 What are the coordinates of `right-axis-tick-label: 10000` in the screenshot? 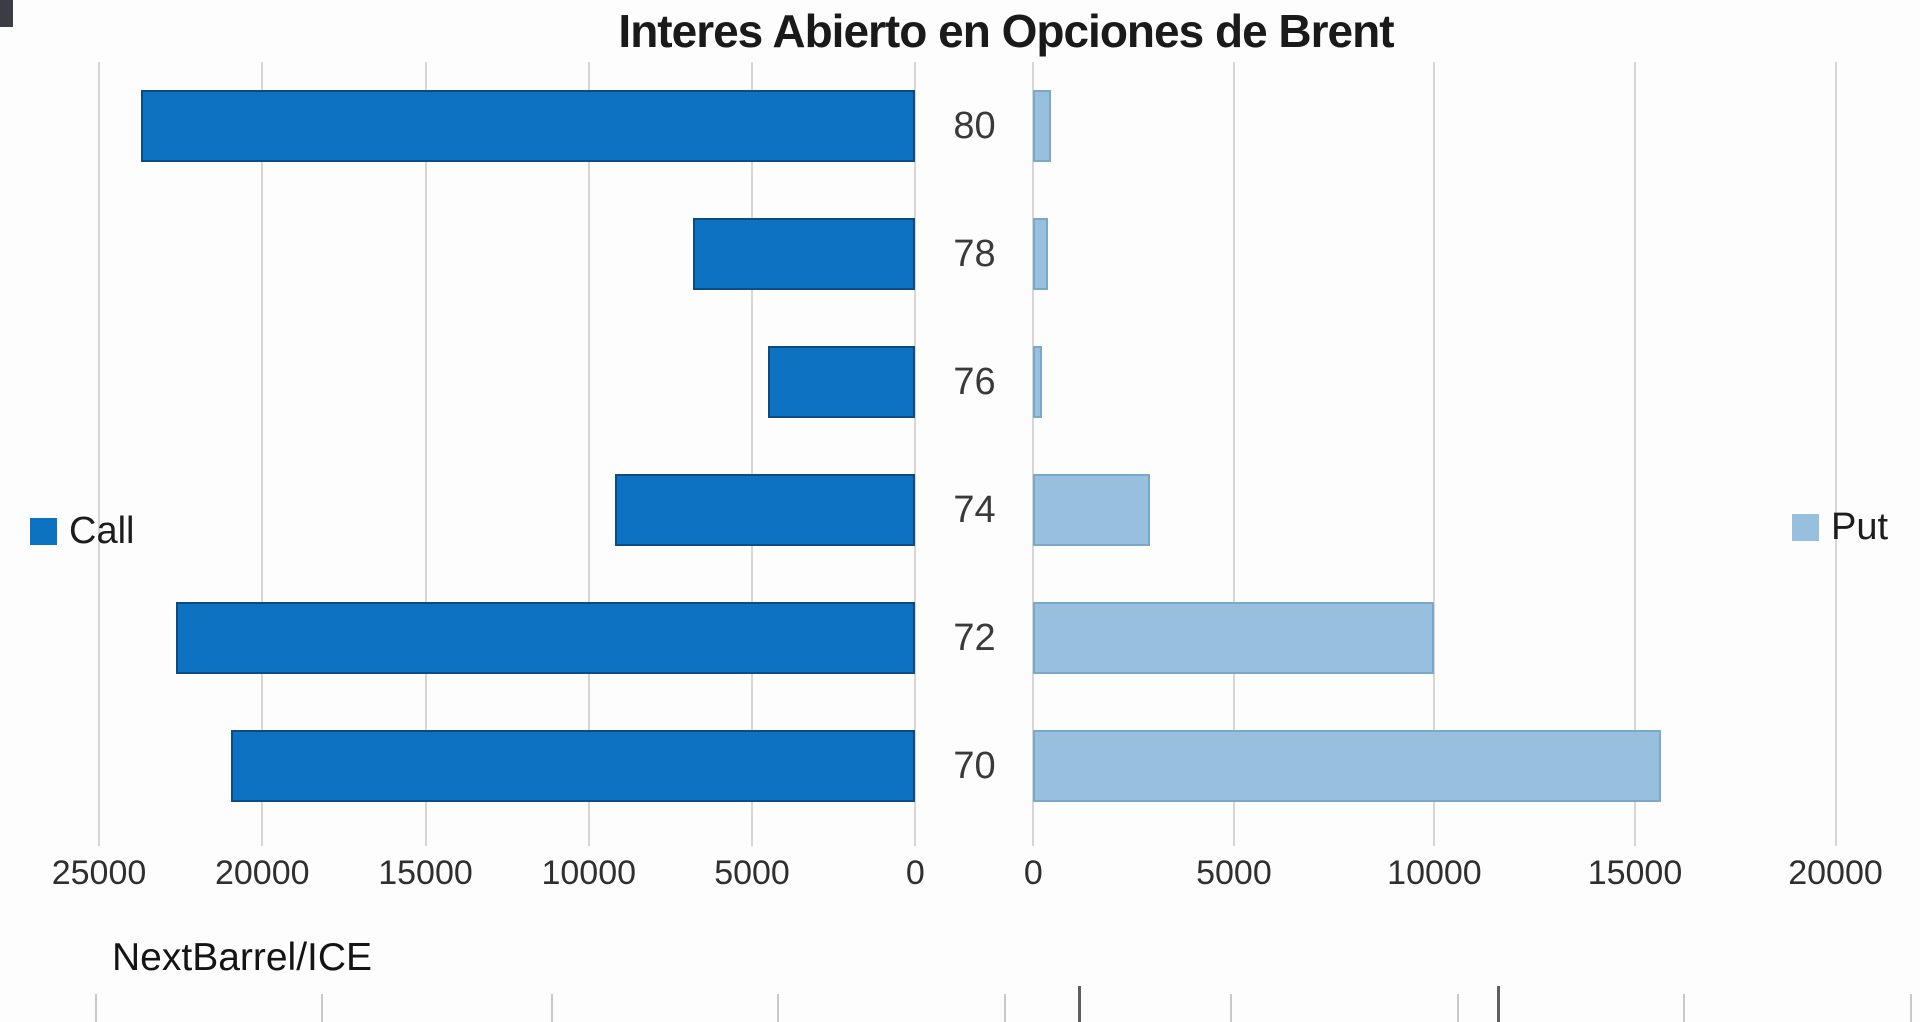 It's located at (1434, 873).